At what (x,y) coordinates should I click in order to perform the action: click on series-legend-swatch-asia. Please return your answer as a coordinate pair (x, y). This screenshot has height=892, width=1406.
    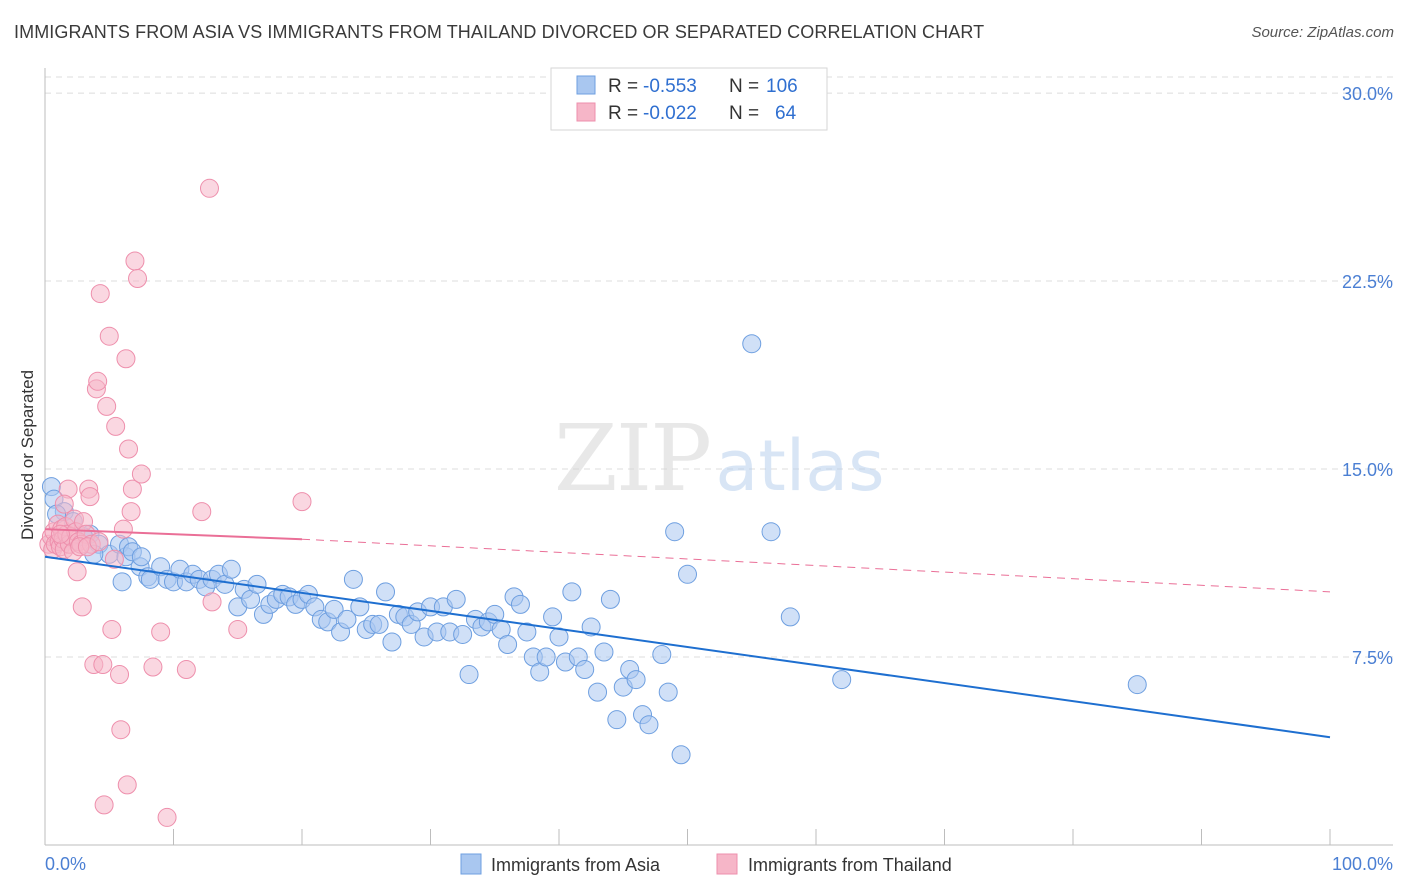
    Looking at the image, I should click on (471, 864).